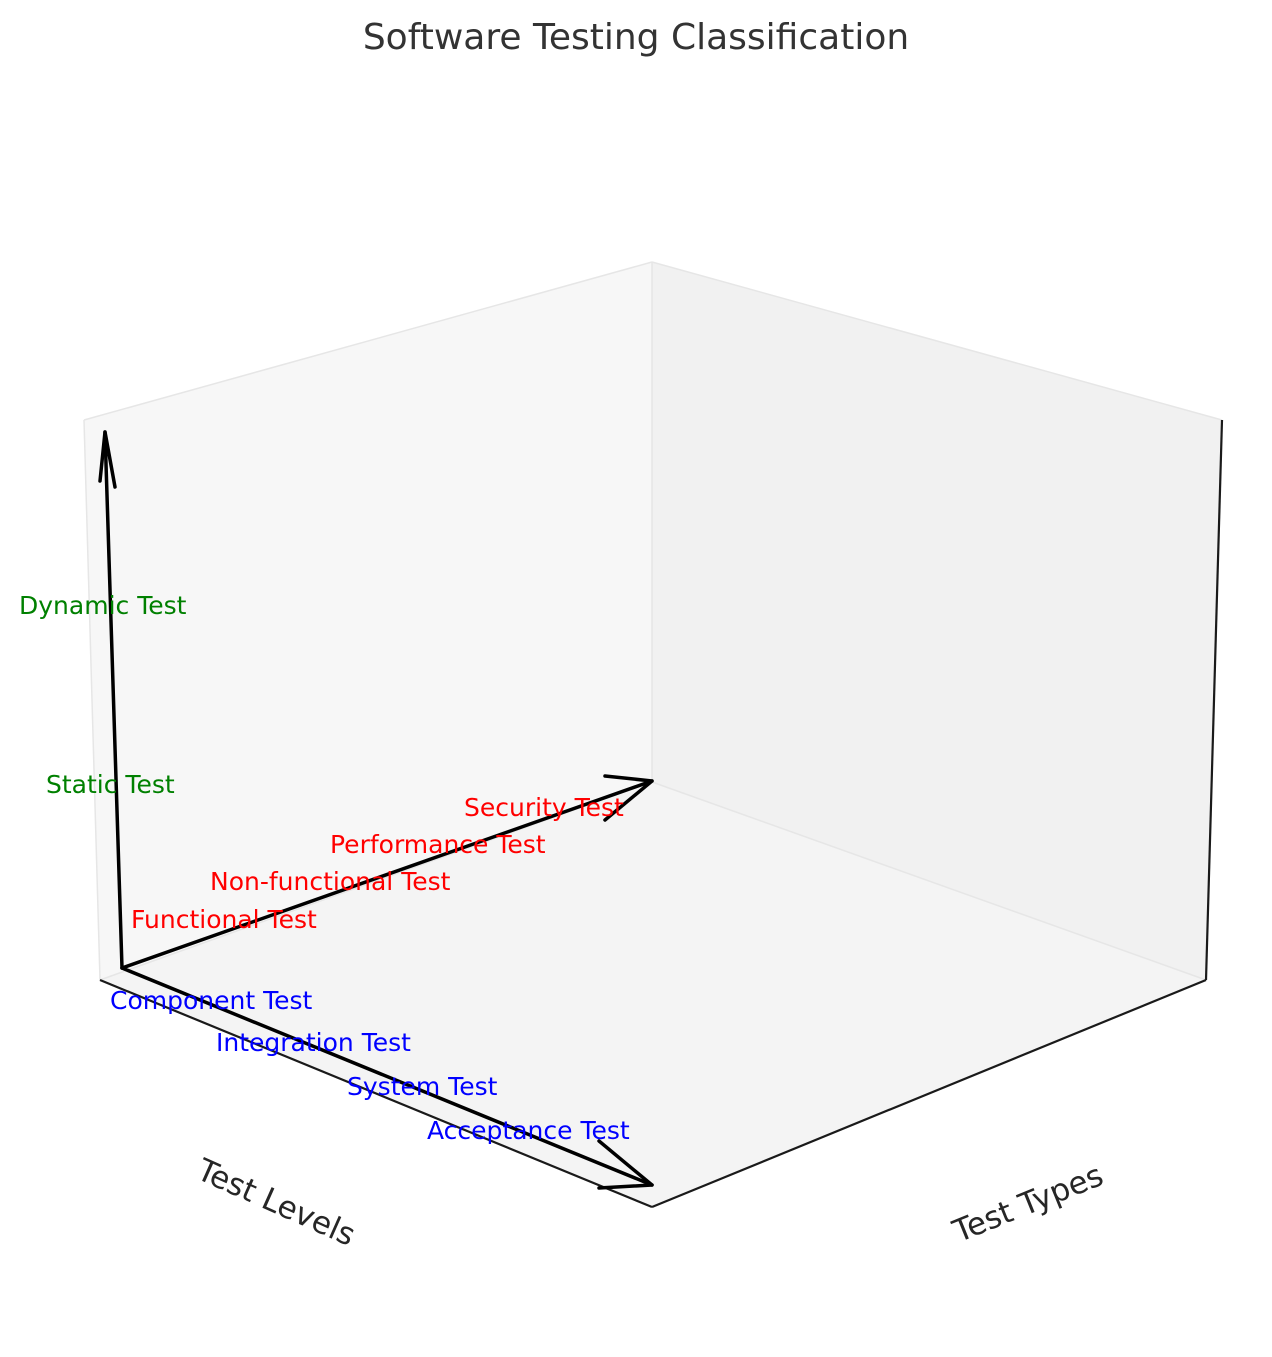 The image size is (1272, 1357). I want to click on level-label-acceptance: Acceptance Test, so click(528, 1130).